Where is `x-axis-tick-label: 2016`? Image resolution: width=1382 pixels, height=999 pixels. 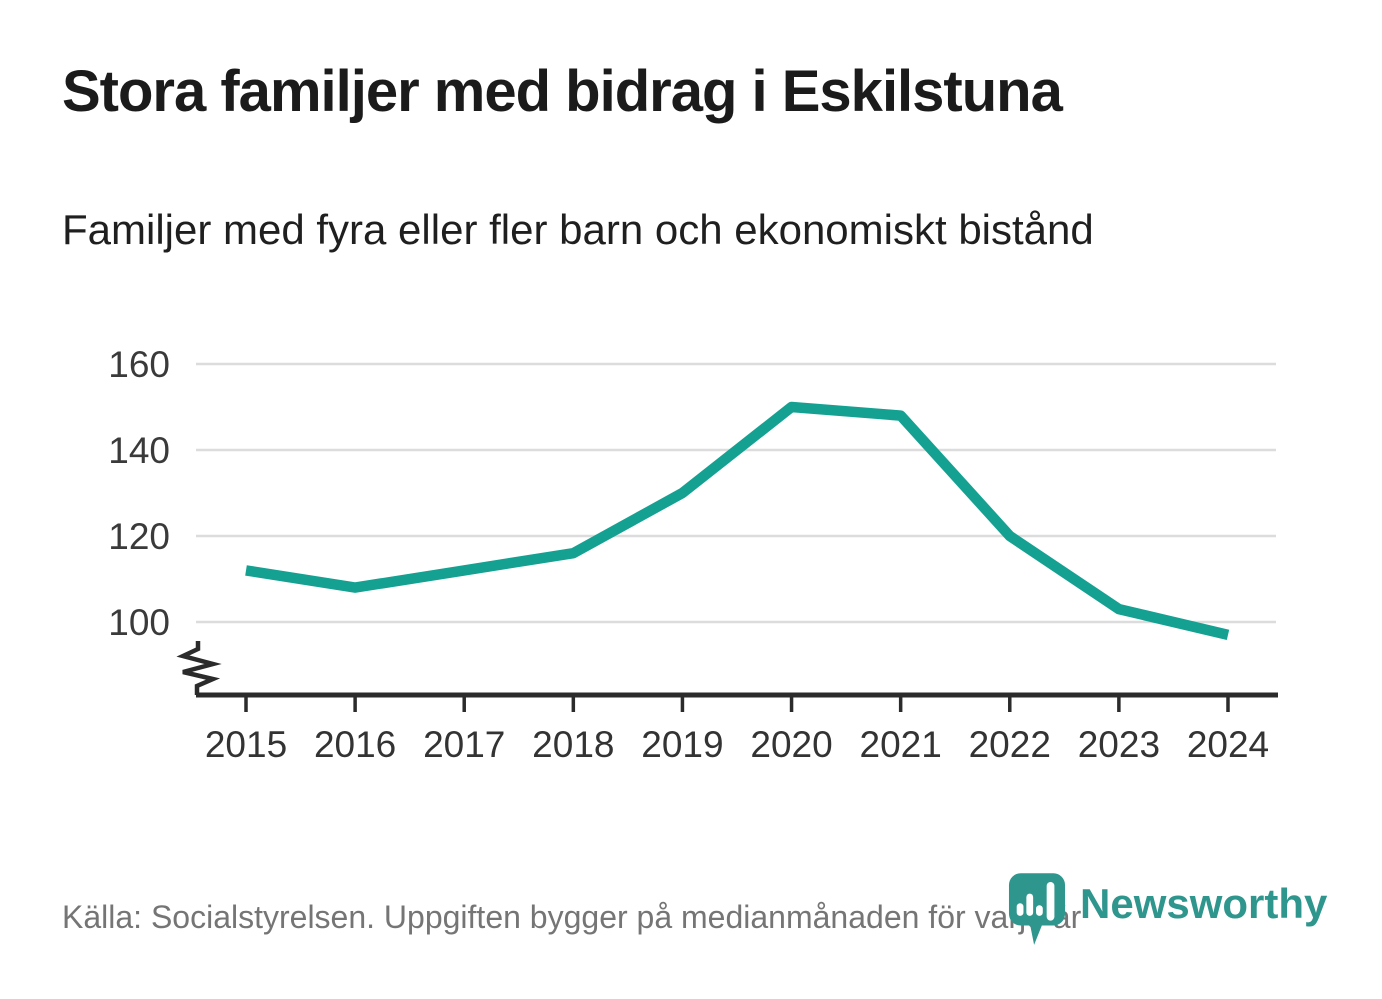
x-axis-tick-label: 2016 is located at coordinates (355, 744).